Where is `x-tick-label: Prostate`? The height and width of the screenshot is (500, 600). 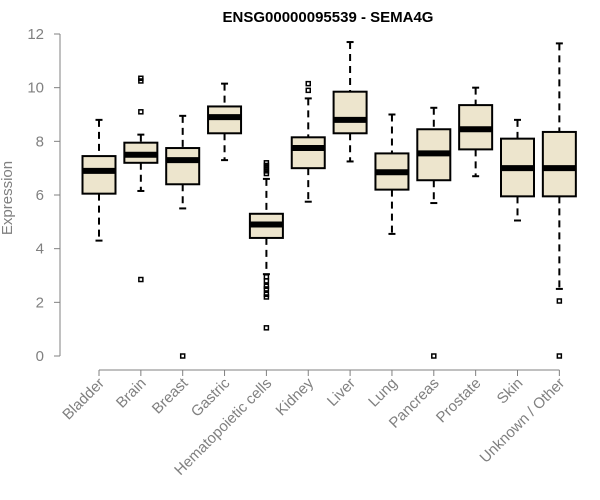 x-tick-label: Prostate is located at coordinates (459, 401).